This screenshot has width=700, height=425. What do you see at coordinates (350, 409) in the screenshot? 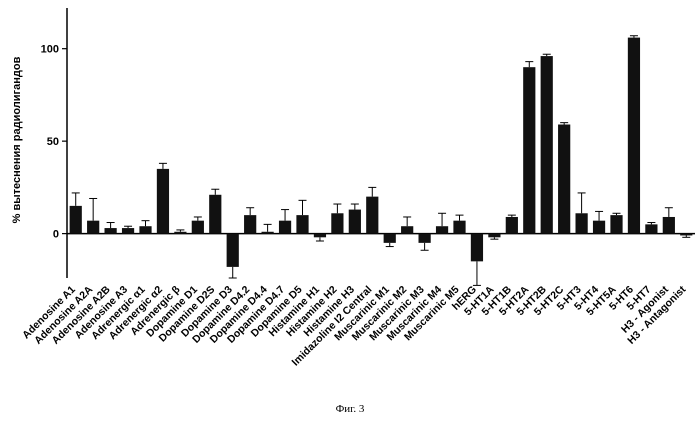
I see `figure-caption: Фиг. 3` at bounding box center [350, 409].